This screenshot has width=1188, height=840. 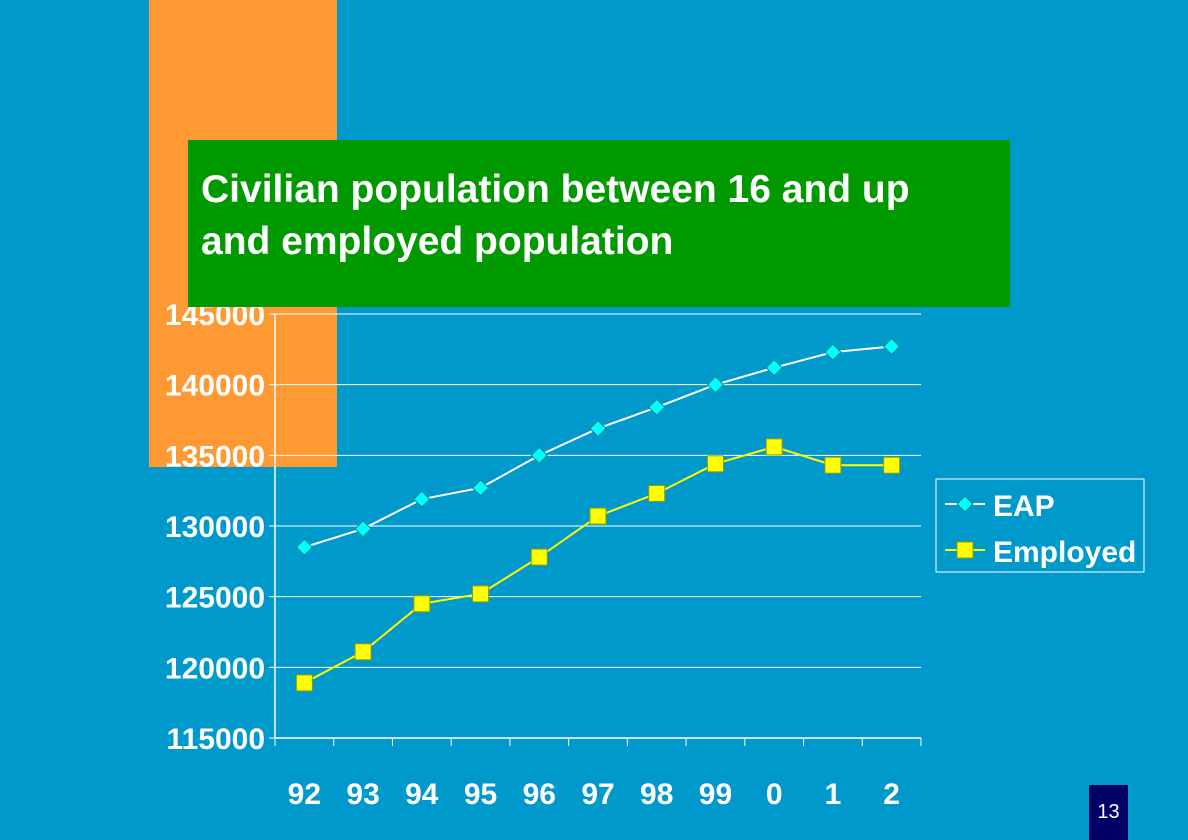 I want to click on y-tick-label-135000: 135000, so click(x=215, y=456).